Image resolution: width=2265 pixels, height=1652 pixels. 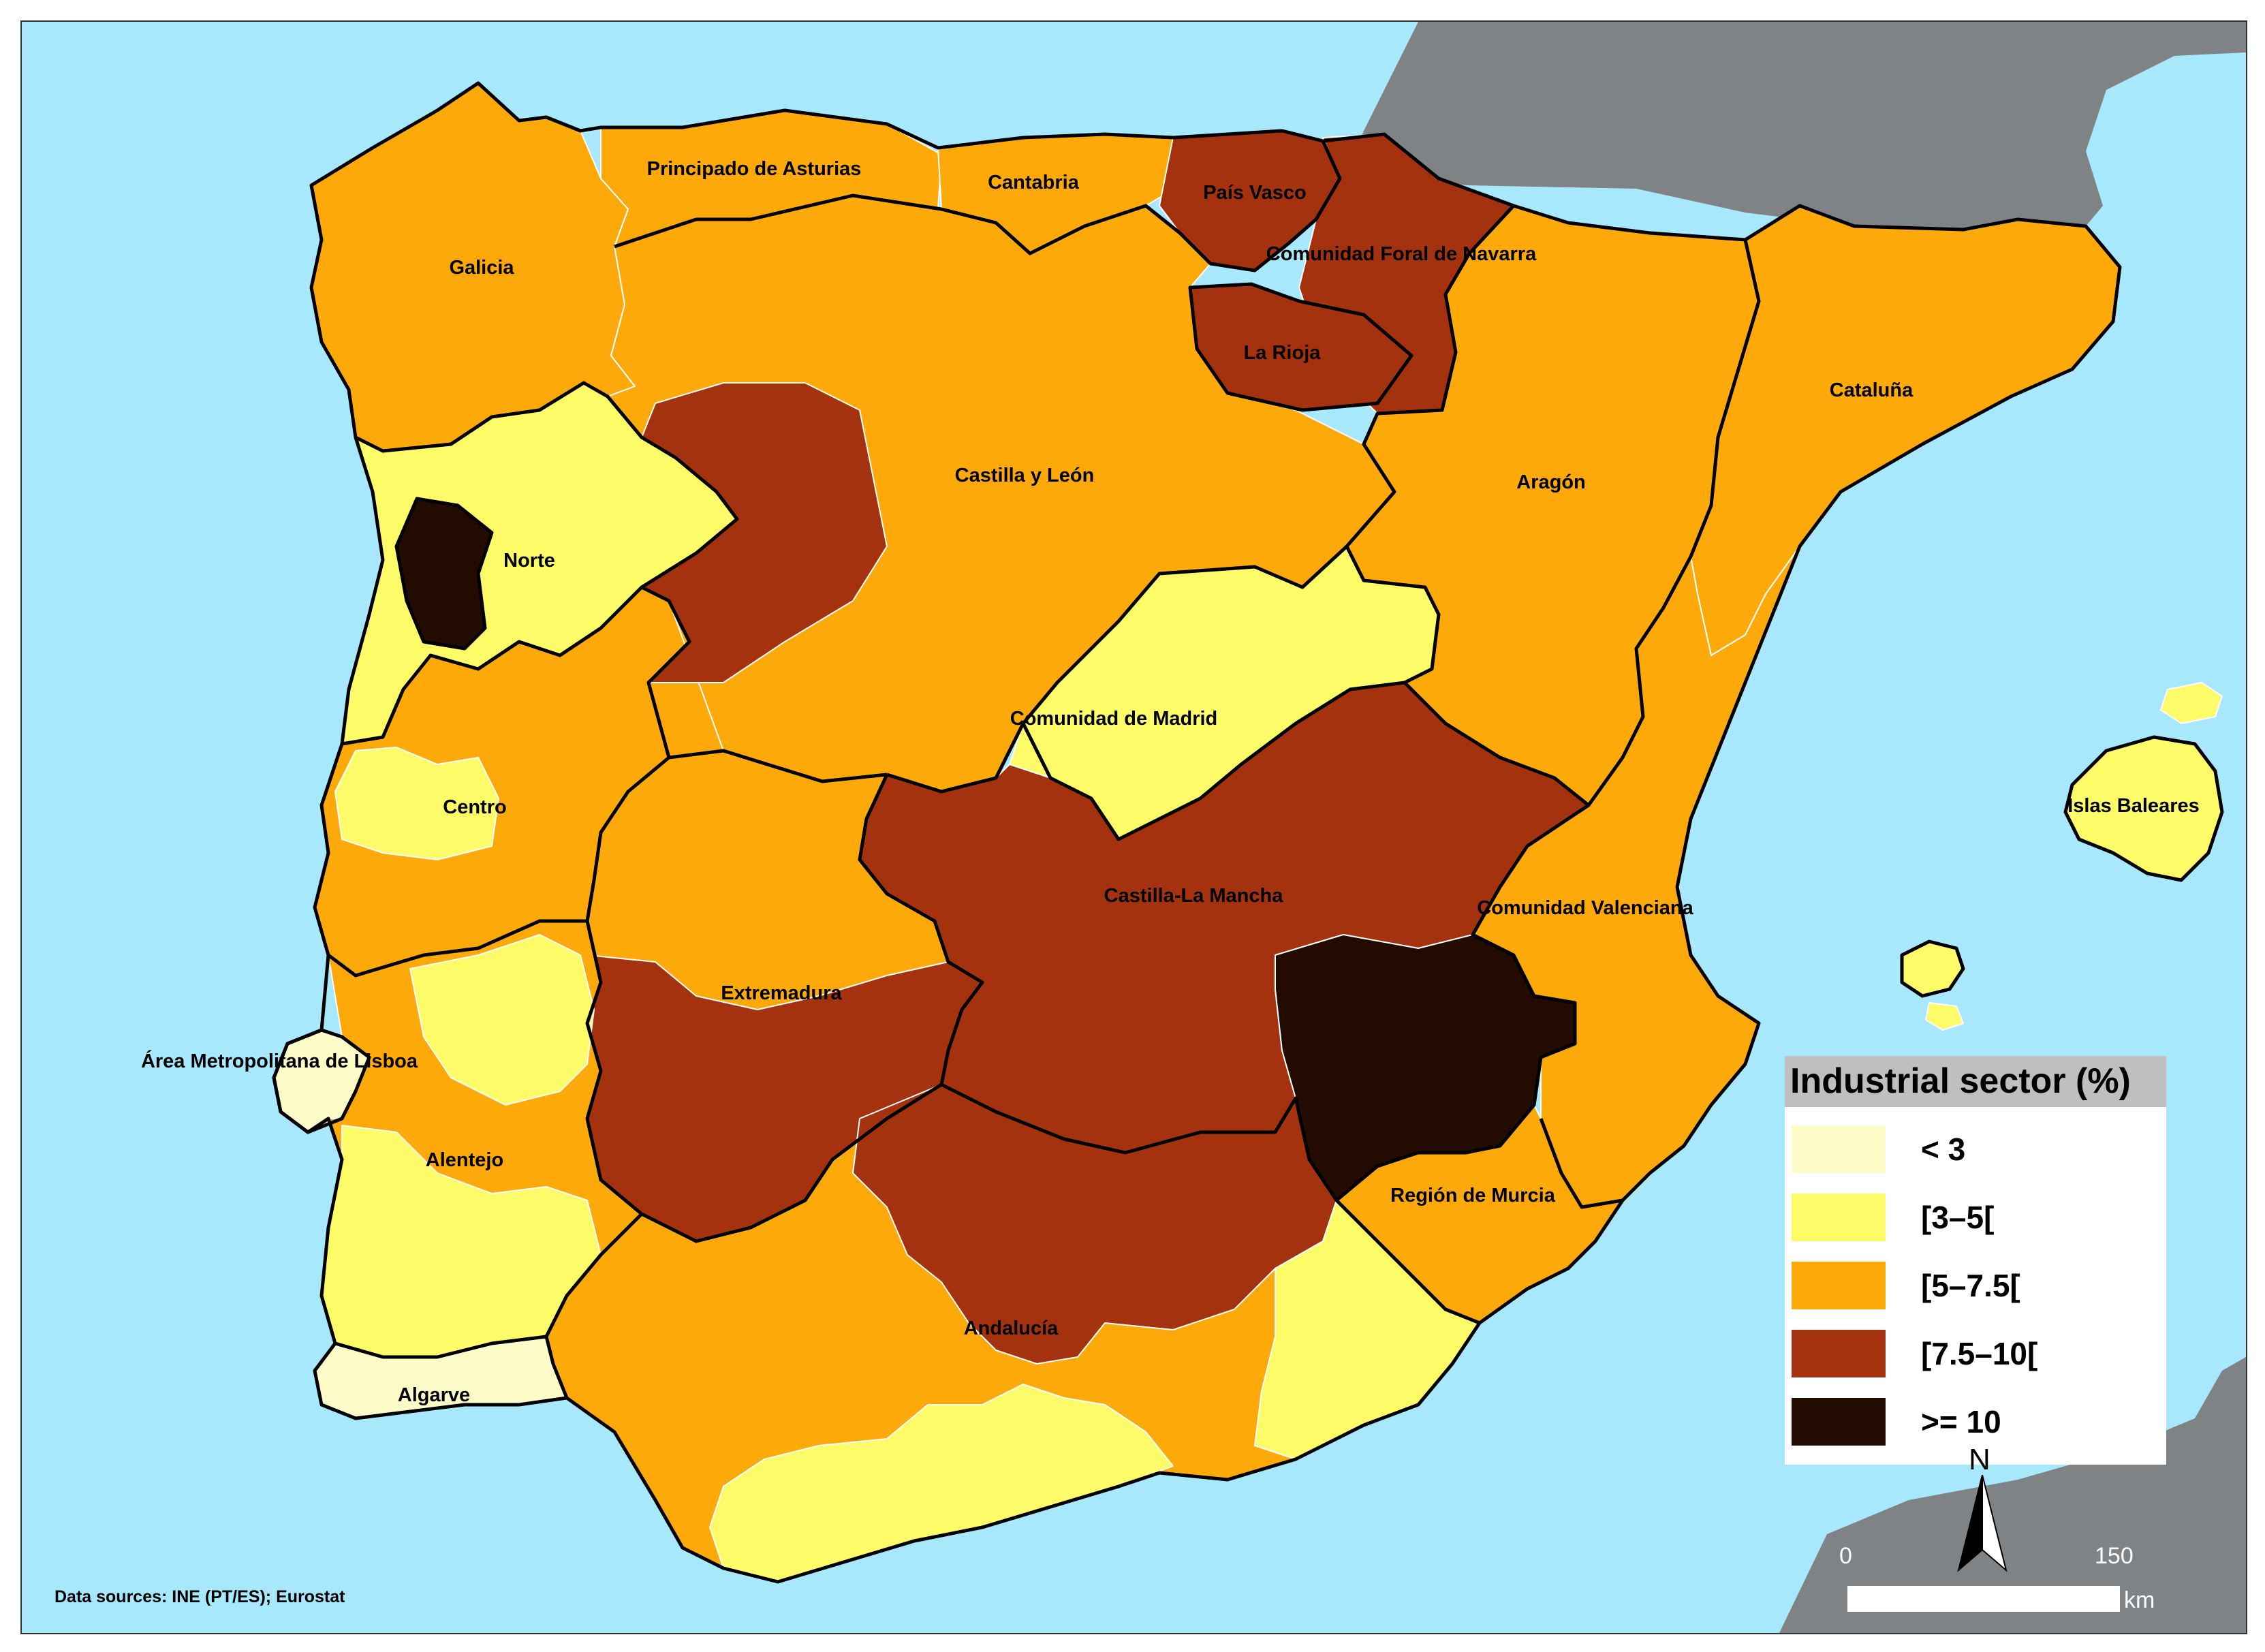 I want to click on north-arrow-icon, so click(x=1982, y=1524).